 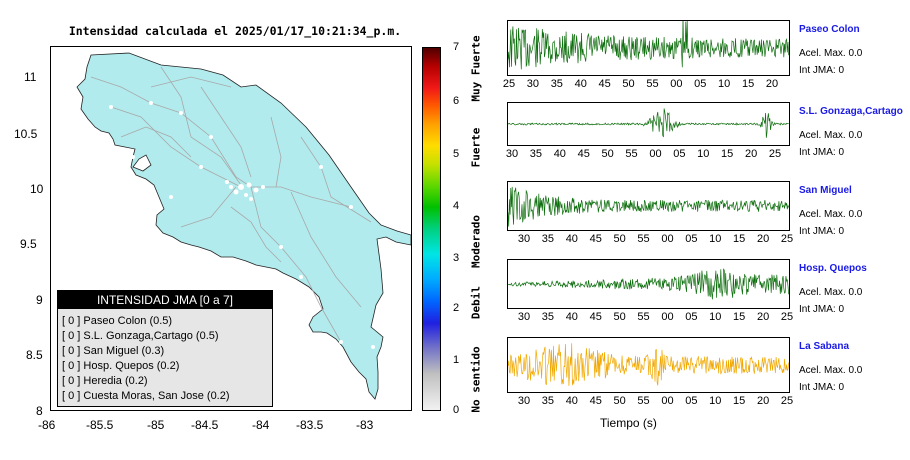 What do you see at coordinates (628, 423) in the screenshot?
I see `time-axis-label: Tiempo (s)` at bounding box center [628, 423].